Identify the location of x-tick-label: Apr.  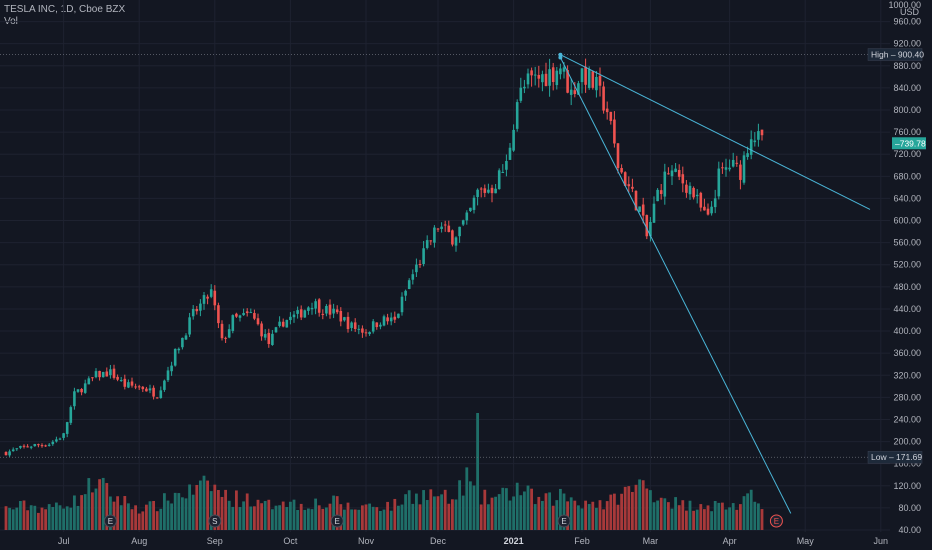
(730, 541).